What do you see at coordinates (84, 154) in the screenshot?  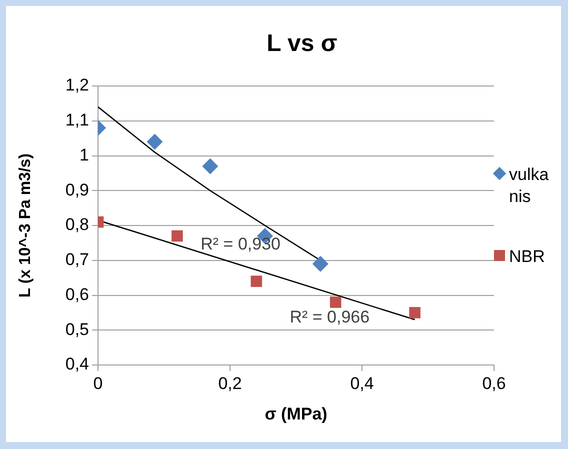 I see `y-tick-label: 1` at bounding box center [84, 154].